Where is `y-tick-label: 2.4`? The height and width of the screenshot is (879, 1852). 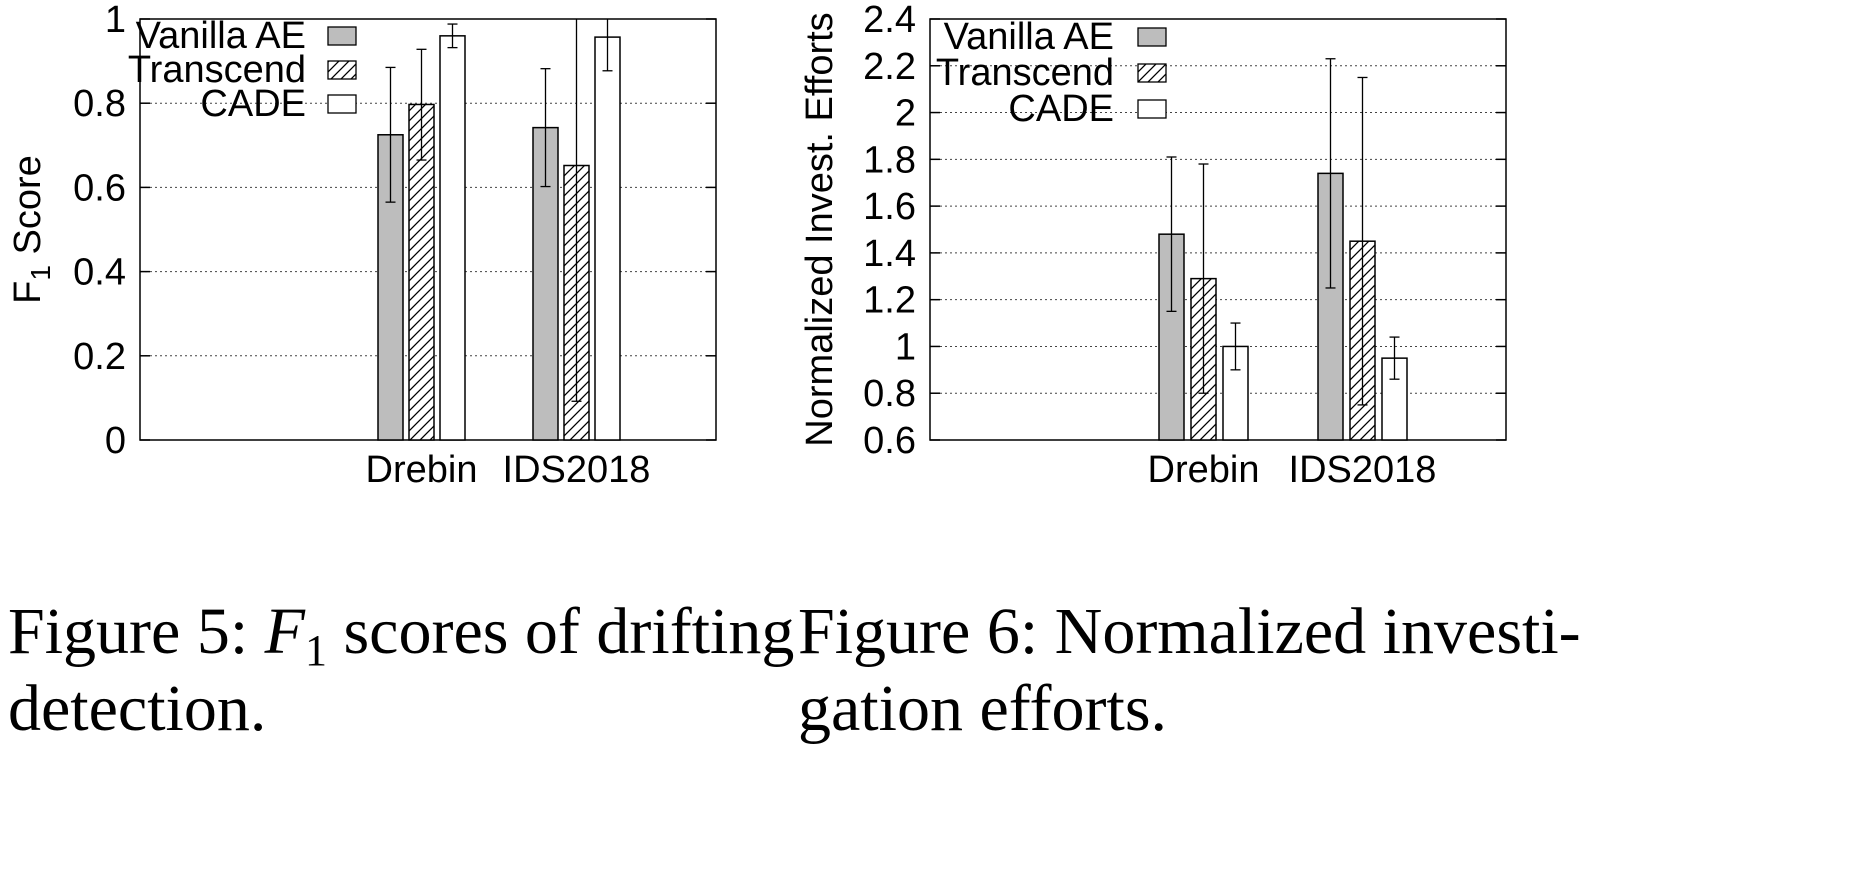 y-tick-label: 2.4 is located at coordinates (889, 20).